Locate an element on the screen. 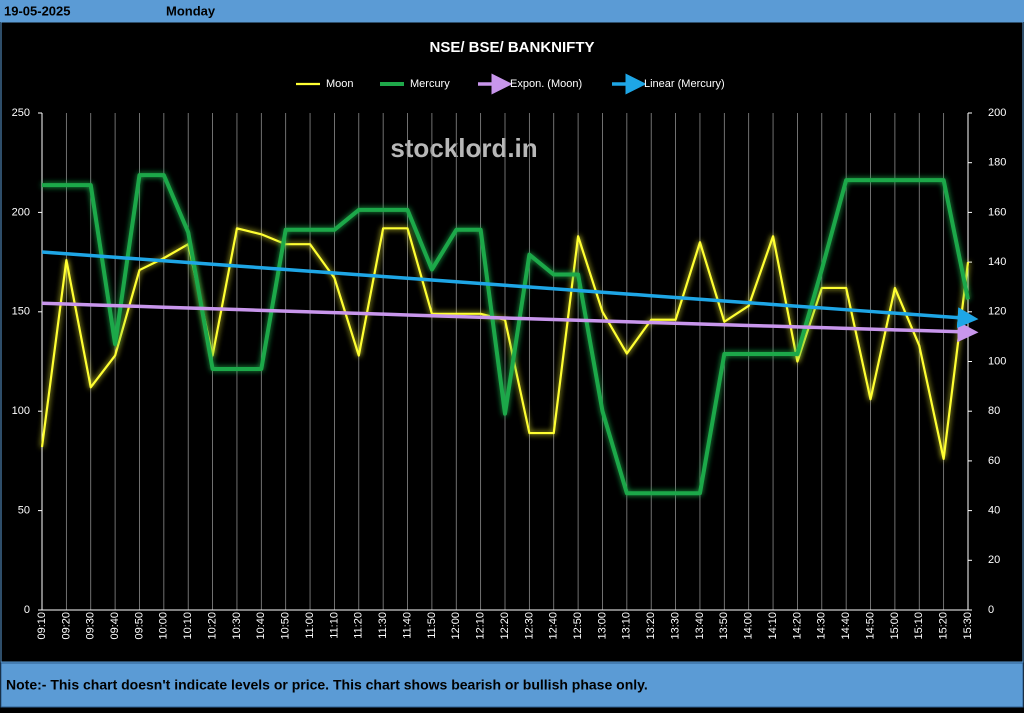 This screenshot has height=713, width=1024. y-tick-label: 100 is located at coordinates (21, 411).